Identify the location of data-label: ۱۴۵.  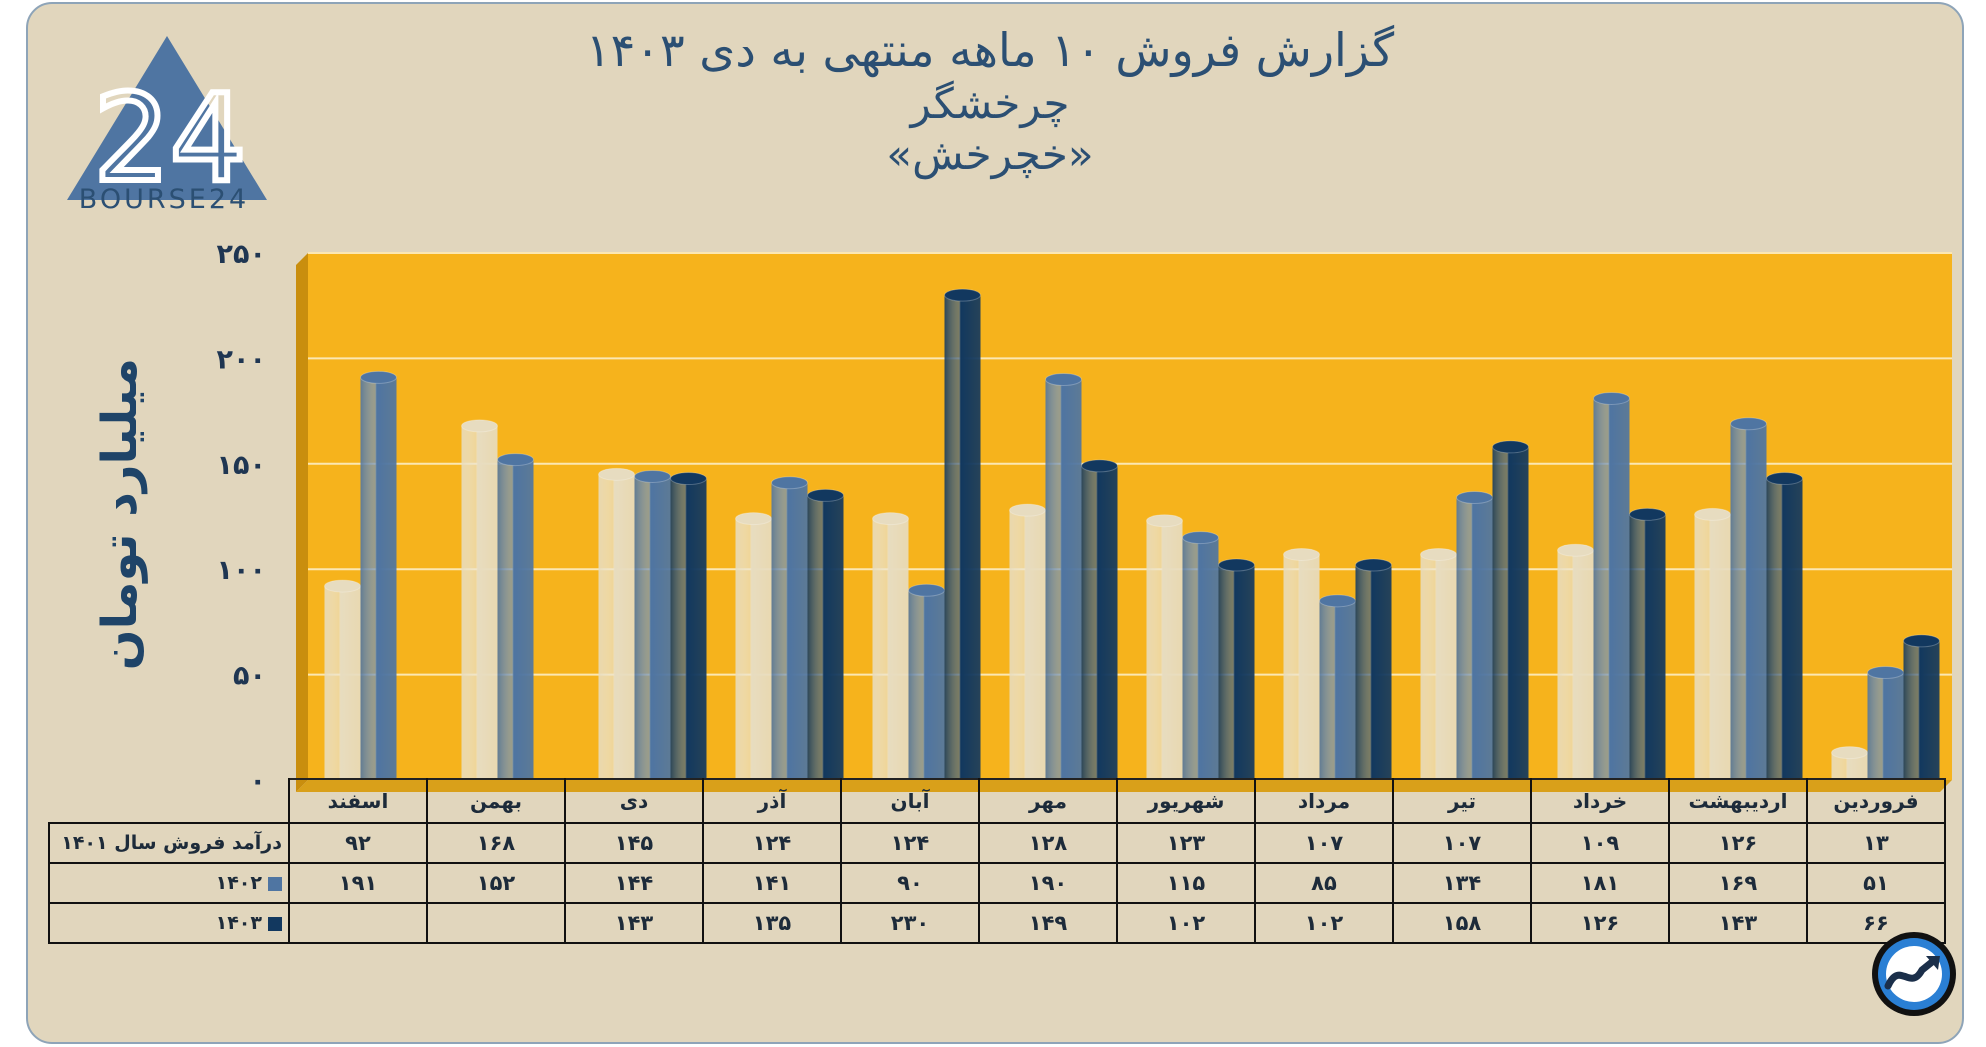
(634, 843).